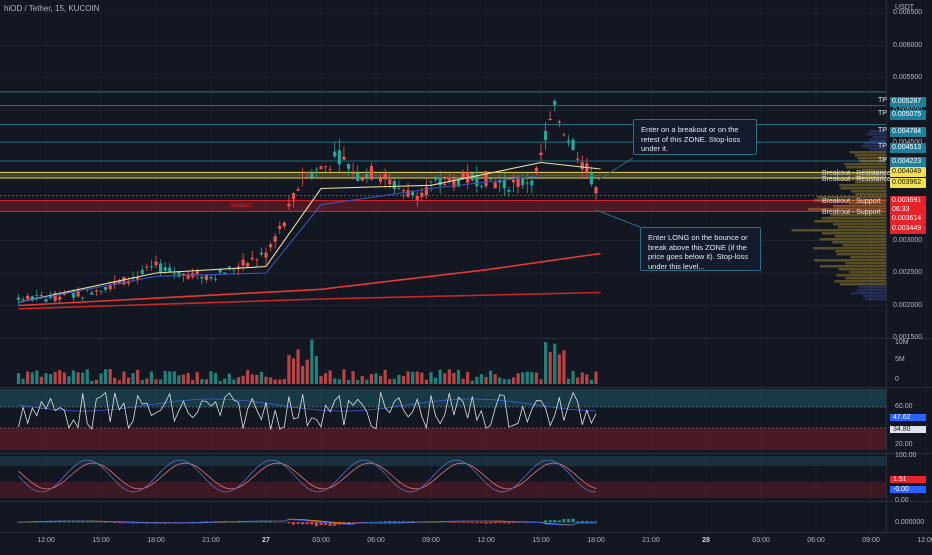  I want to click on rsi-oversold-band, so click(443, 439).